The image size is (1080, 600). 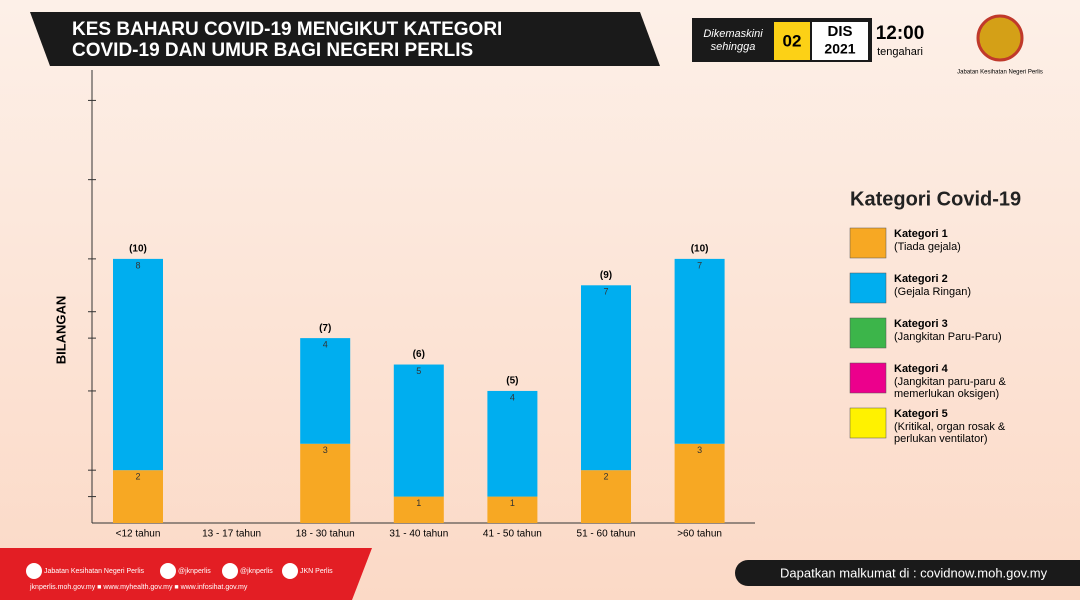 I want to click on social-handle: JKN Perlis, so click(x=316, y=571).